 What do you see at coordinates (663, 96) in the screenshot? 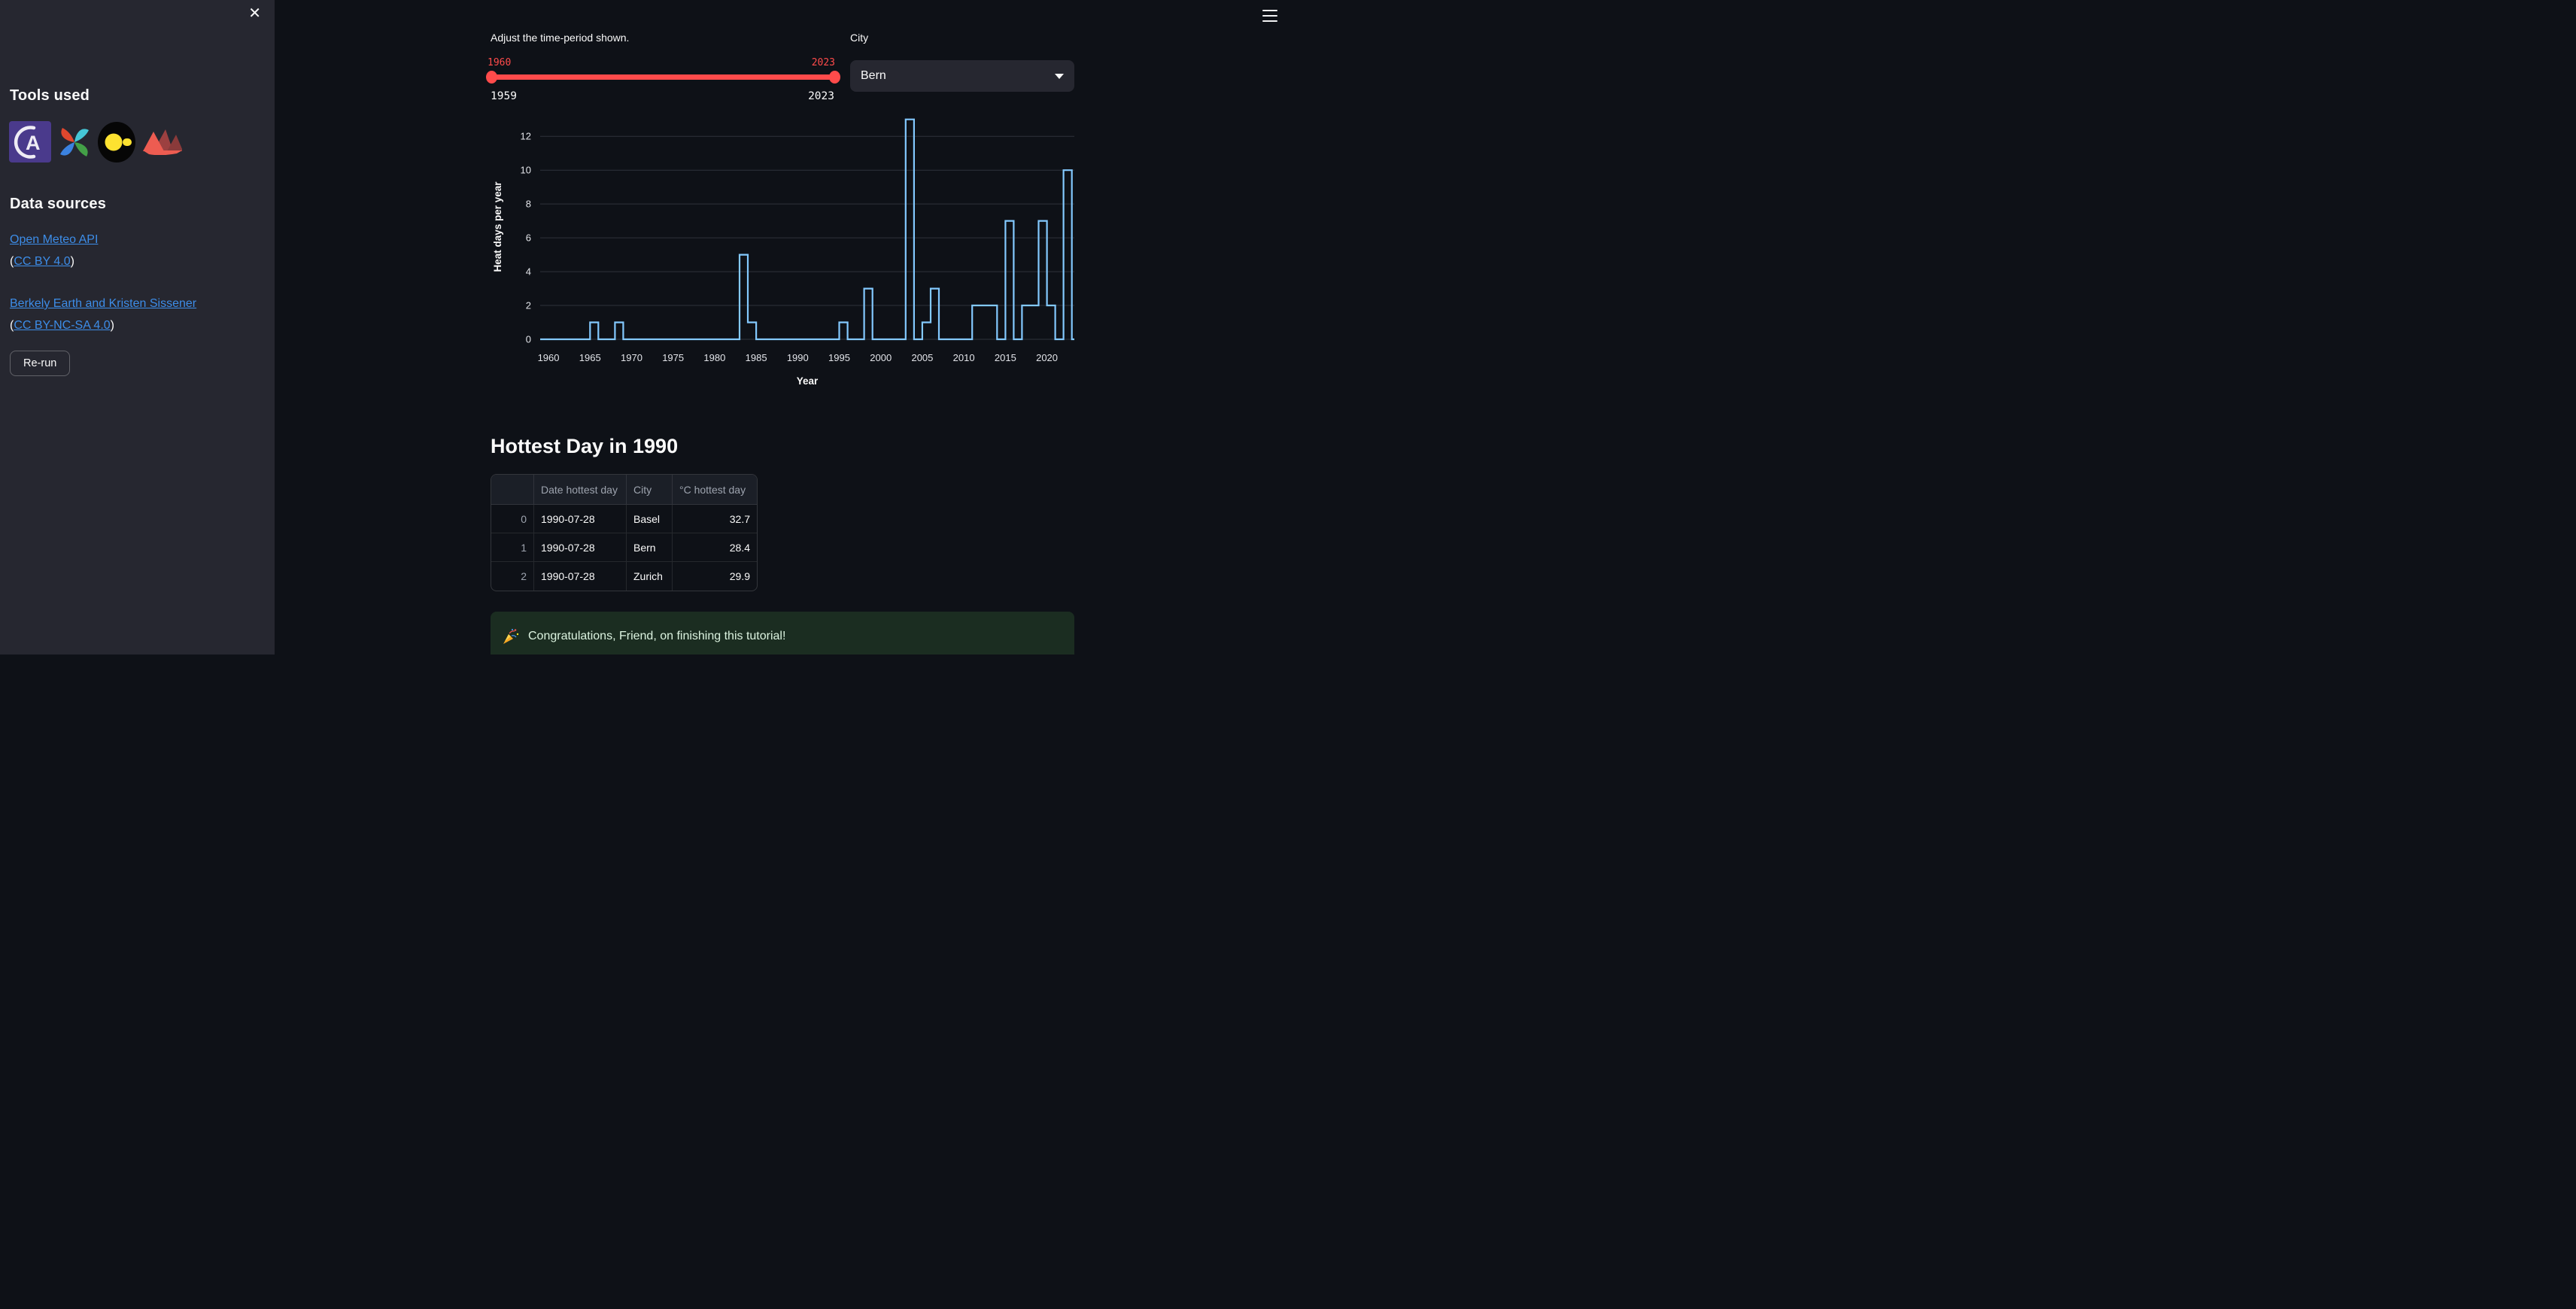
I see `slider-minmax-labels: 1959 2023` at bounding box center [663, 96].